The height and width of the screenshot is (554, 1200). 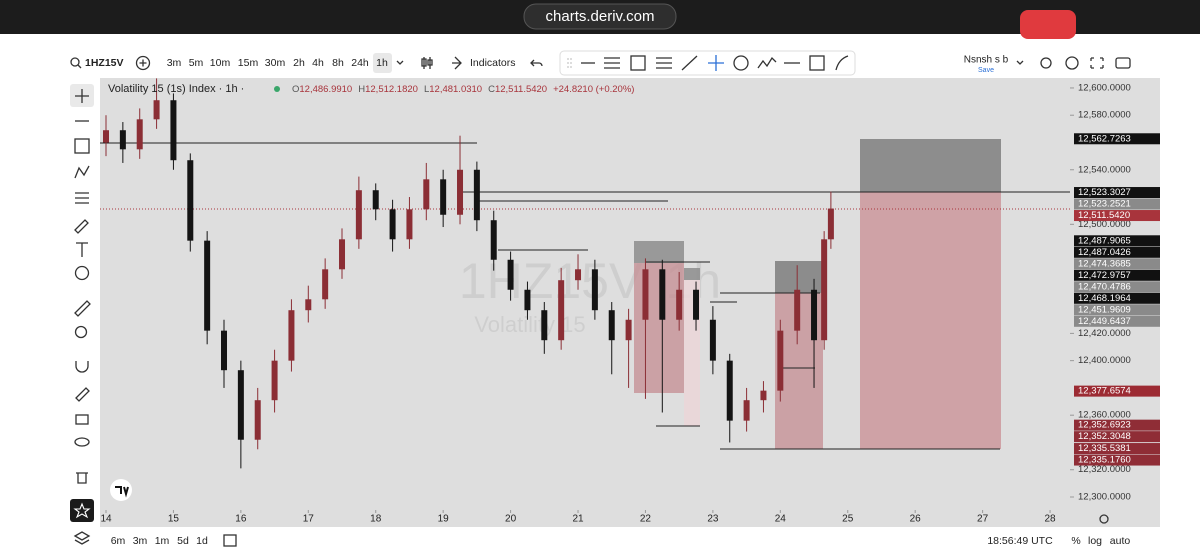 What do you see at coordinates (612, 63) in the screenshot?
I see `tool-fib` at bounding box center [612, 63].